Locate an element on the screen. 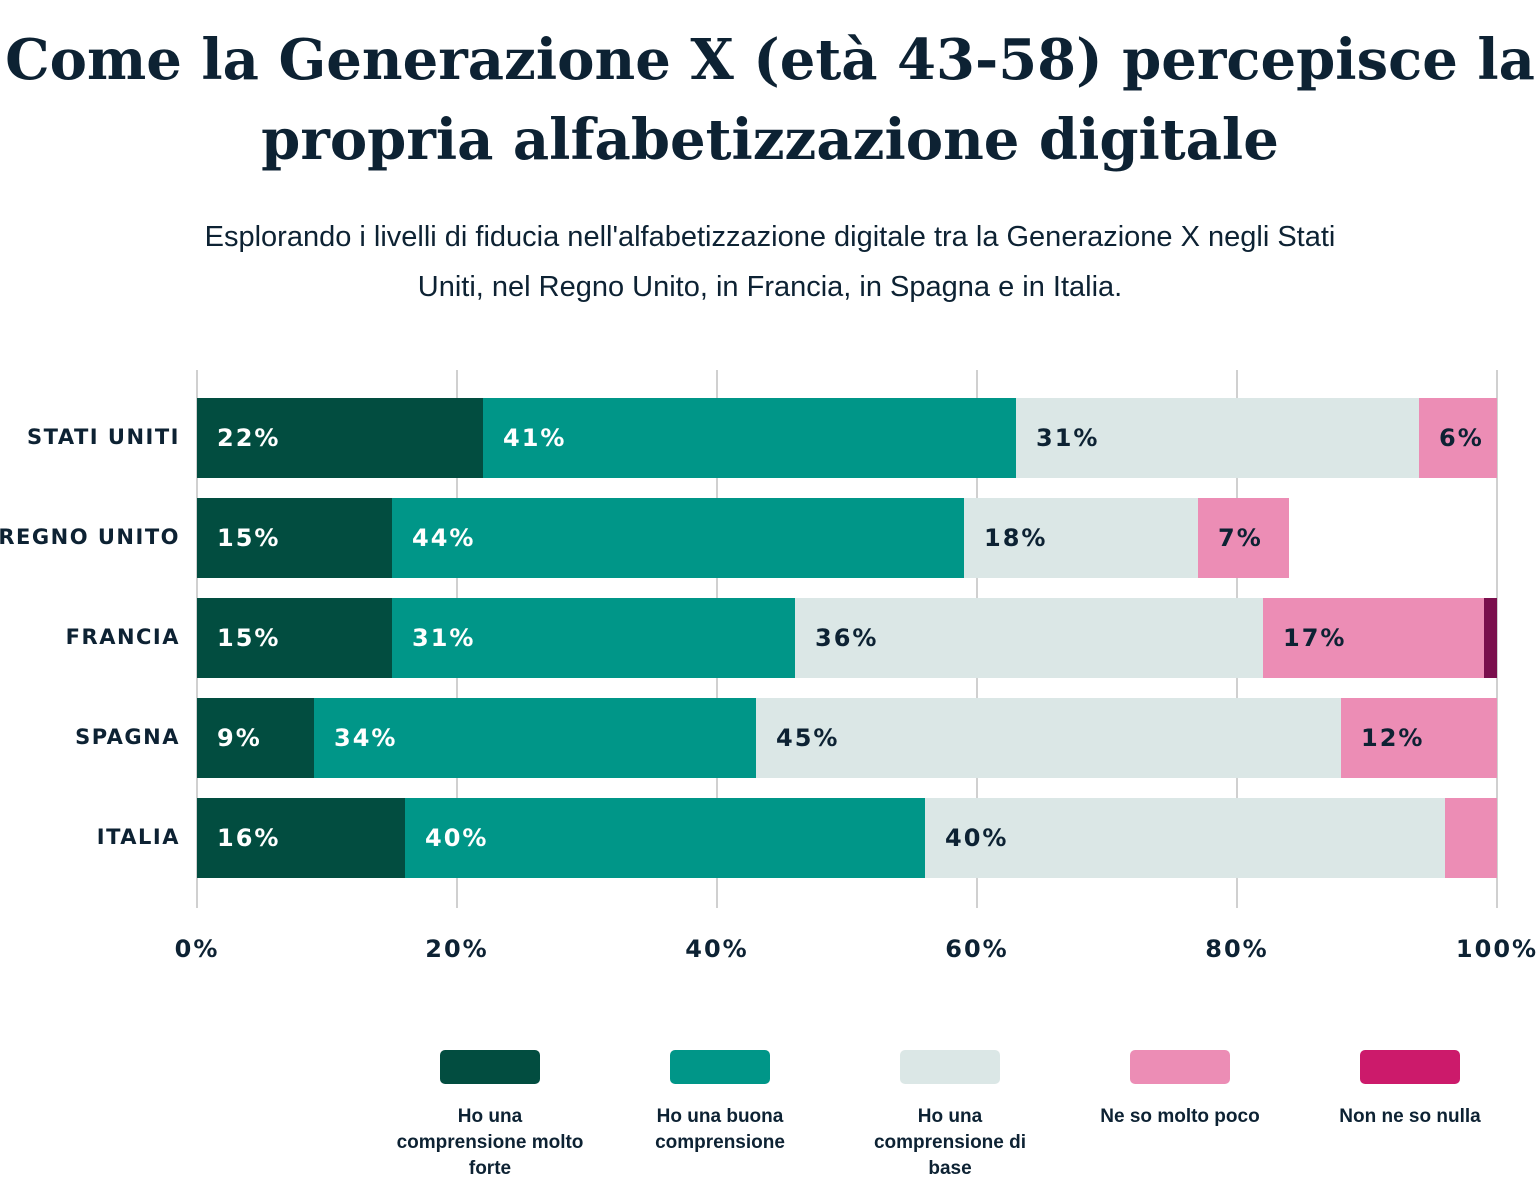 The image size is (1540, 1182). value-label: 17% is located at coordinates (1314, 638).